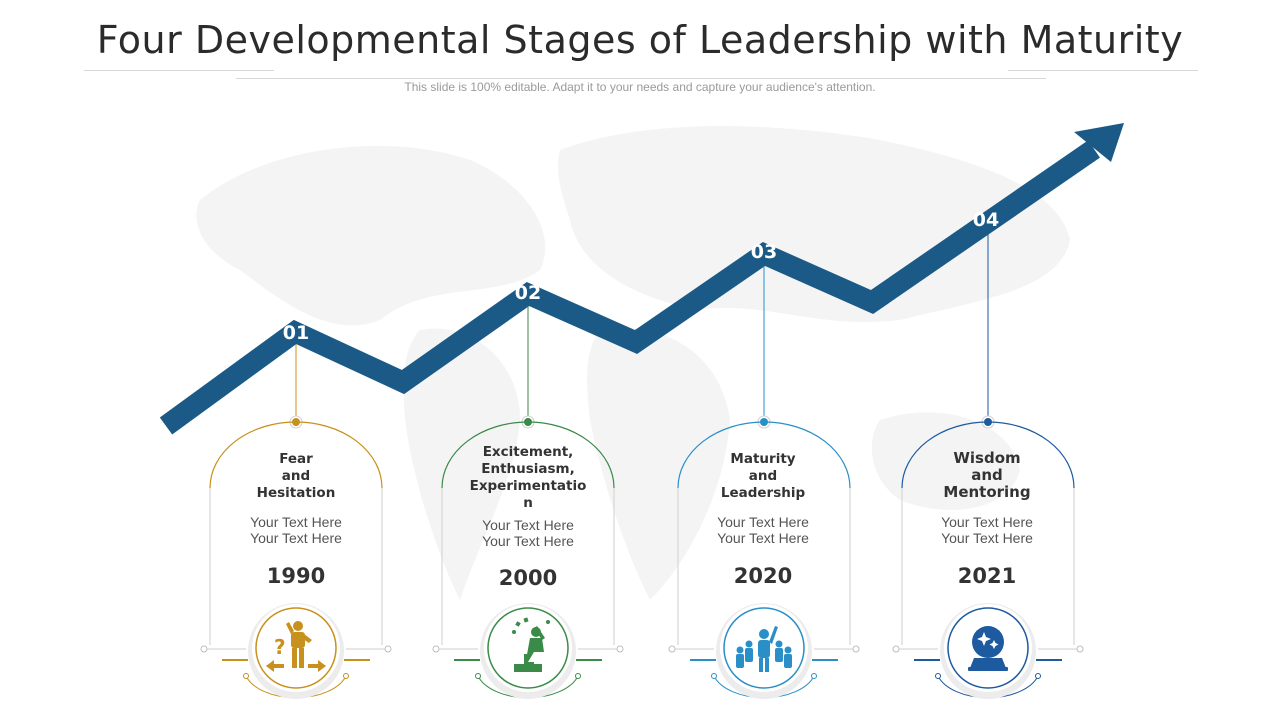 The width and height of the screenshot is (1280, 720). What do you see at coordinates (763, 476) in the screenshot?
I see `stage-heading: Maturity and Leadership` at bounding box center [763, 476].